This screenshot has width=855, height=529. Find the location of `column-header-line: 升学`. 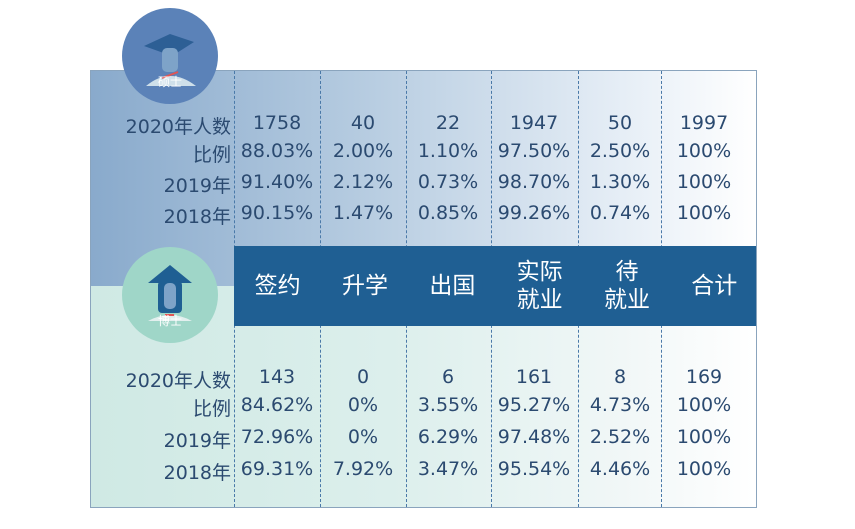

column-header-line: 升学 is located at coordinates (364, 286).